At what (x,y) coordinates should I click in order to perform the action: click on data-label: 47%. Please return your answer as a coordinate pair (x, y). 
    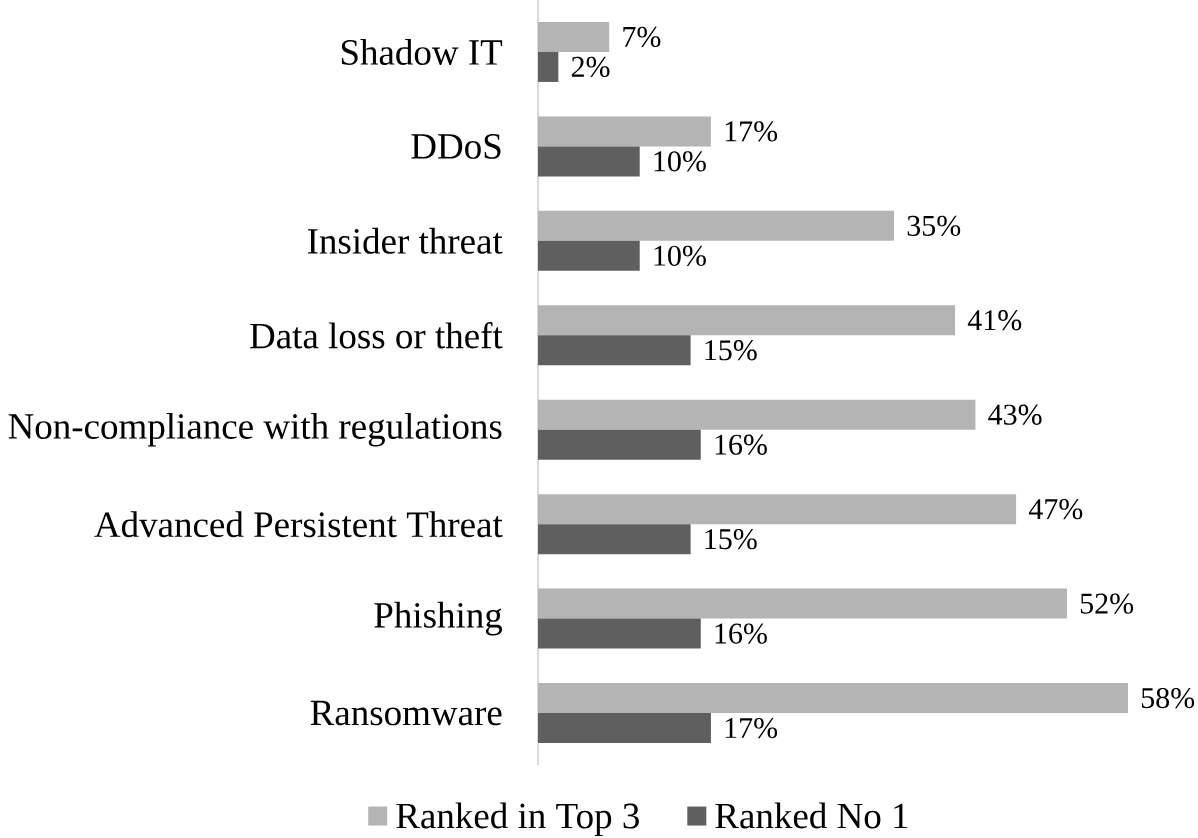
    Looking at the image, I should click on (1055, 509).